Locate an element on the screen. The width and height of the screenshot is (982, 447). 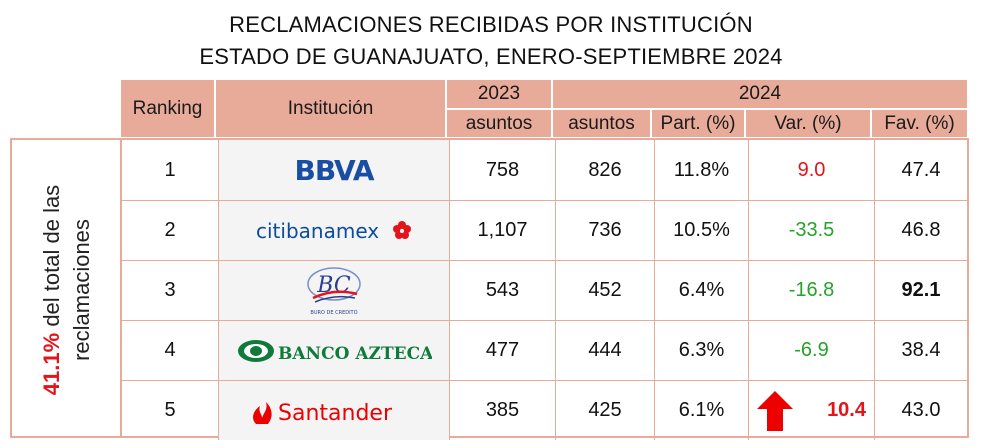
header-part: Part. (%) is located at coordinates (698, 123).